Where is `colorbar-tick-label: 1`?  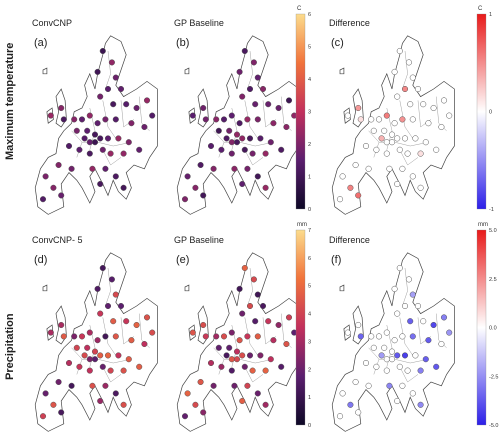 colorbar-tick-label: 1 is located at coordinates (490, 15).